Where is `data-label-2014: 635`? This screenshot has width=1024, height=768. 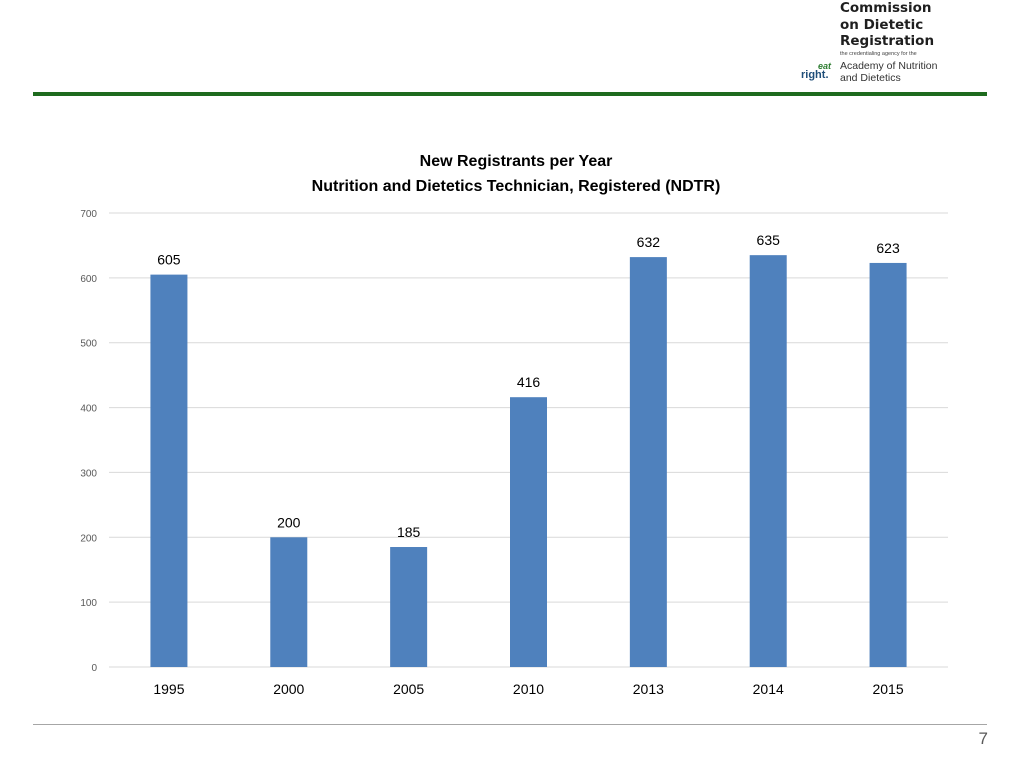 data-label-2014: 635 is located at coordinates (769, 240).